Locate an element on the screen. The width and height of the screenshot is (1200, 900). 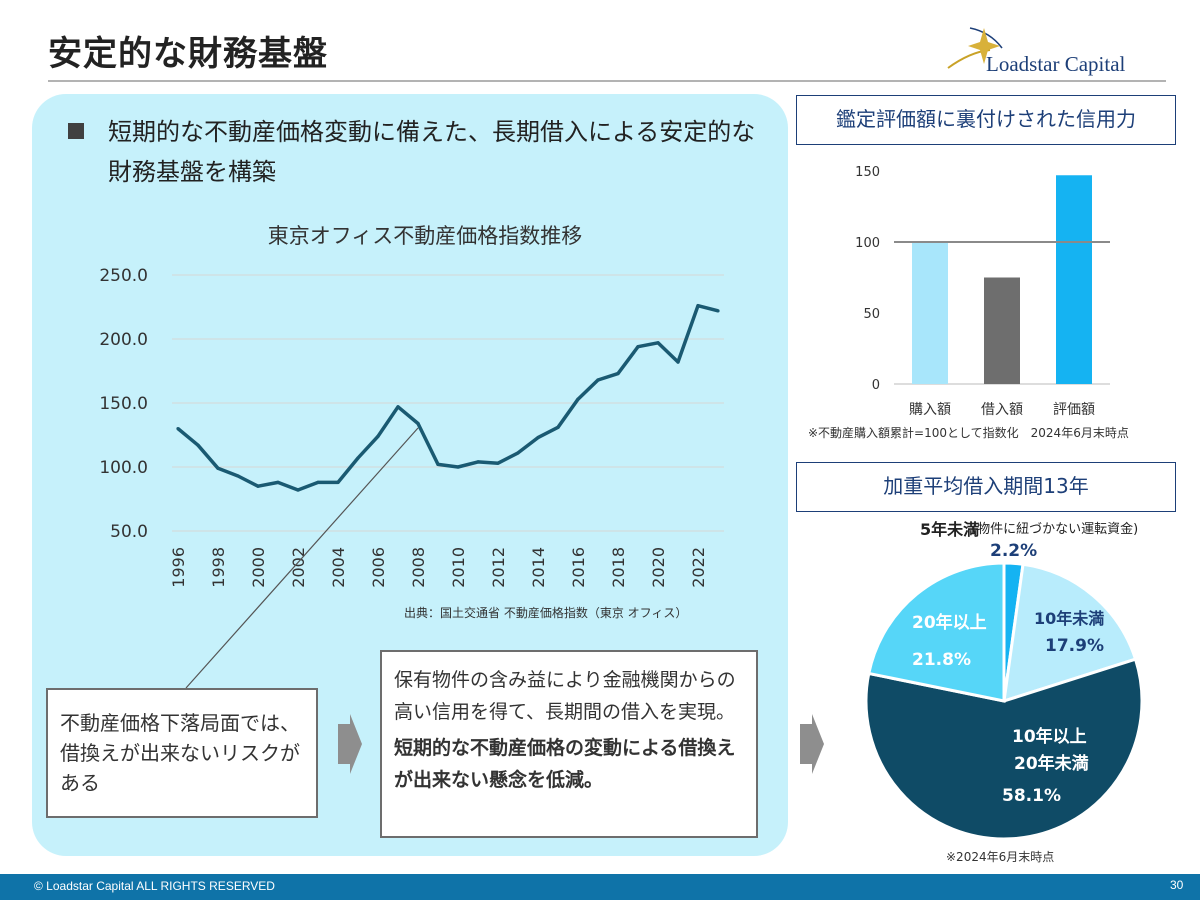
pie-label-10to20-line1: 10年以上 is located at coordinates (1049, 737).